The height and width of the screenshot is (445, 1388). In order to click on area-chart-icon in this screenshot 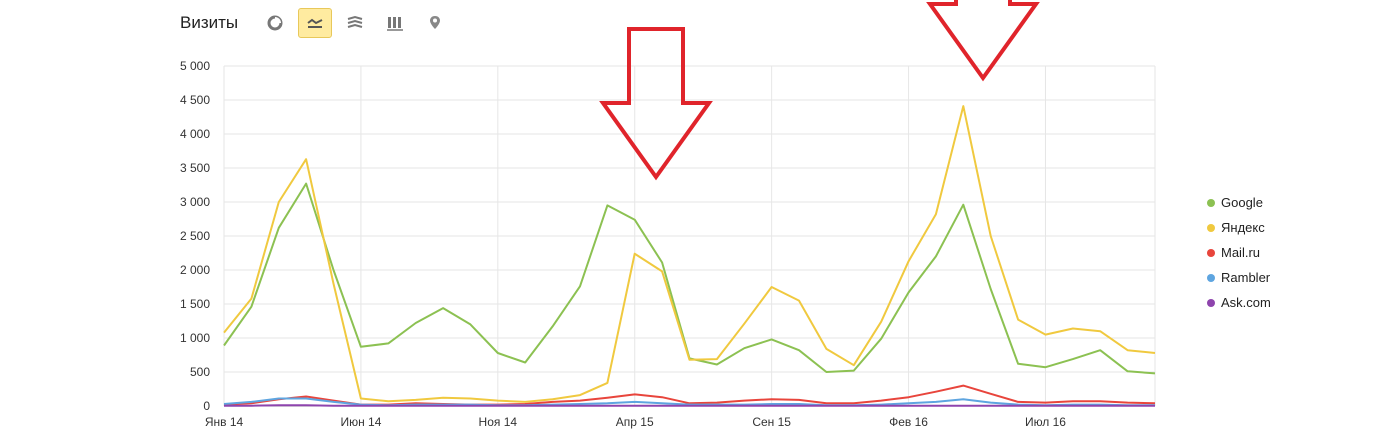, I will do `click(355, 21)`.